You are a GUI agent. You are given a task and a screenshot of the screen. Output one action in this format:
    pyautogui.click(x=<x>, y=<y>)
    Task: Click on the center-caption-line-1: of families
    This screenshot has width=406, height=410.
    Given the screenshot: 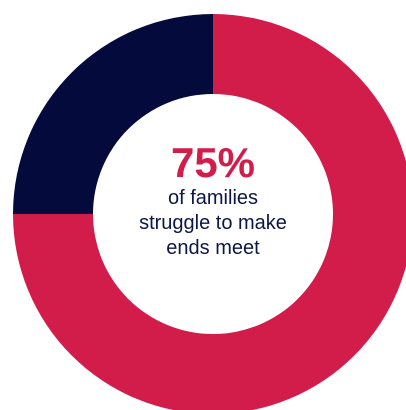 What is the action you would take?
    pyautogui.click(x=213, y=198)
    